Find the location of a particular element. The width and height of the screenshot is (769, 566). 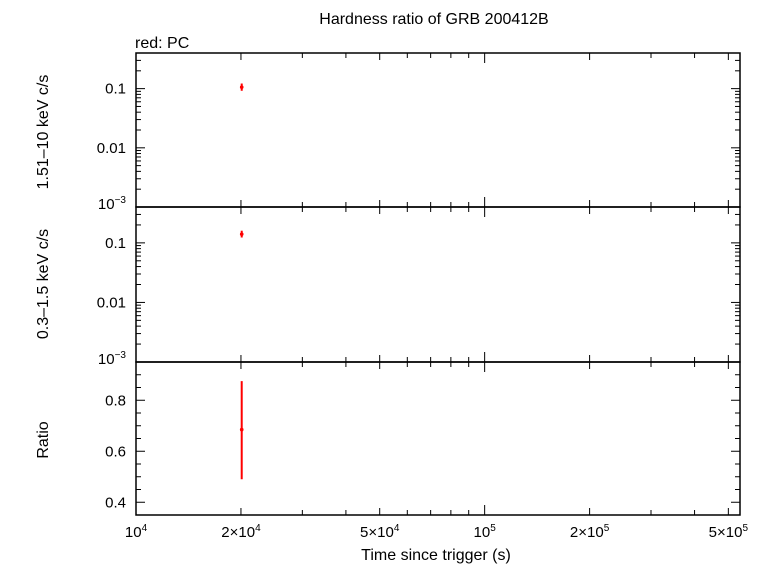

x-tick-label: 5×10⁵ is located at coordinates (729, 532).